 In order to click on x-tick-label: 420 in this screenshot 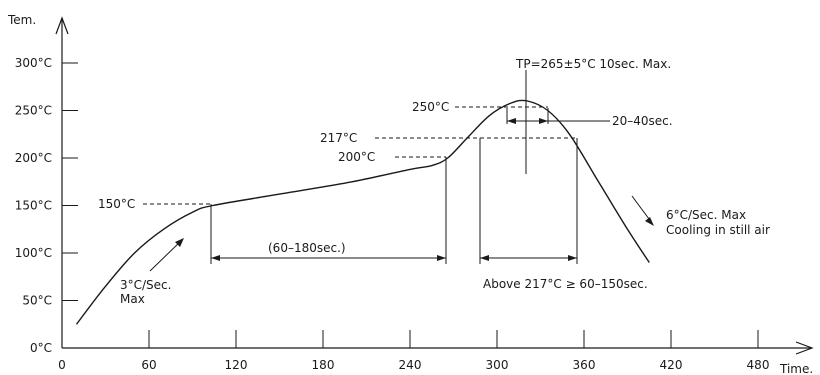, I will do `click(671, 365)`.